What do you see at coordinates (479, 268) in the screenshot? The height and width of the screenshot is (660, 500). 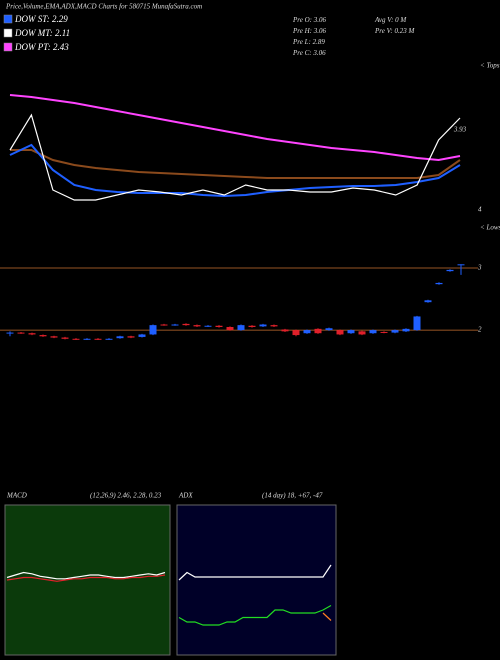 I see `y-tick-label: 3` at bounding box center [479, 268].